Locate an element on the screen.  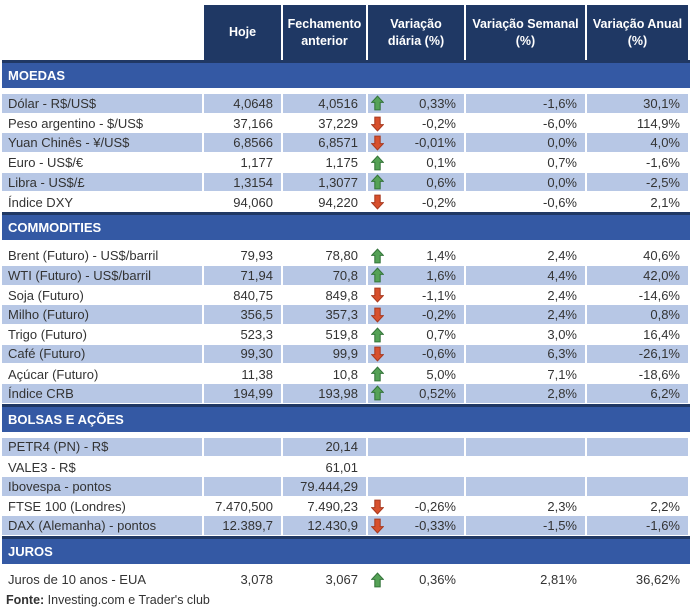
table-row: Soja (Futuro) 840,75 849,8 -1,1% 2,4% -14,6% is located at coordinates (346, 295).